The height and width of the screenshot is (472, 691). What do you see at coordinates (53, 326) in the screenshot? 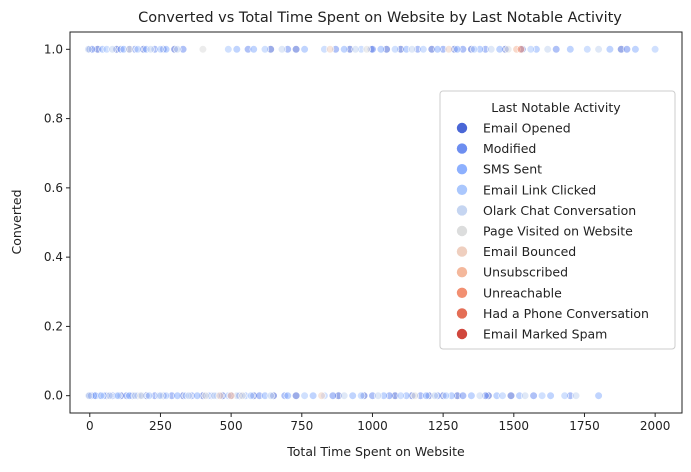
I see `y-tick-label: 0.2` at bounding box center [53, 326].